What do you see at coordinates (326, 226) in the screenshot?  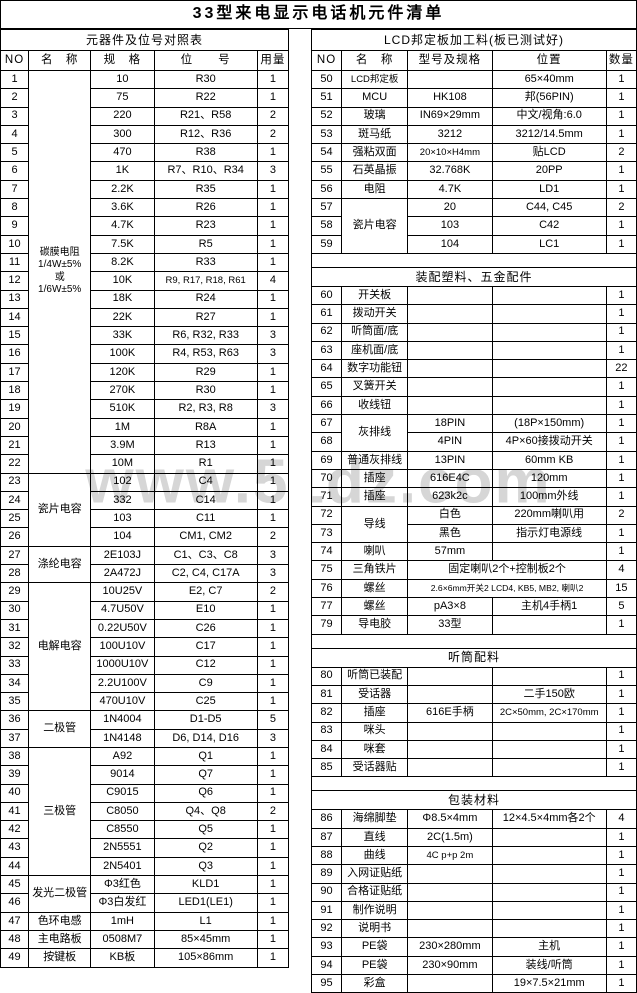 I see `row-no: 58` at bounding box center [326, 226].